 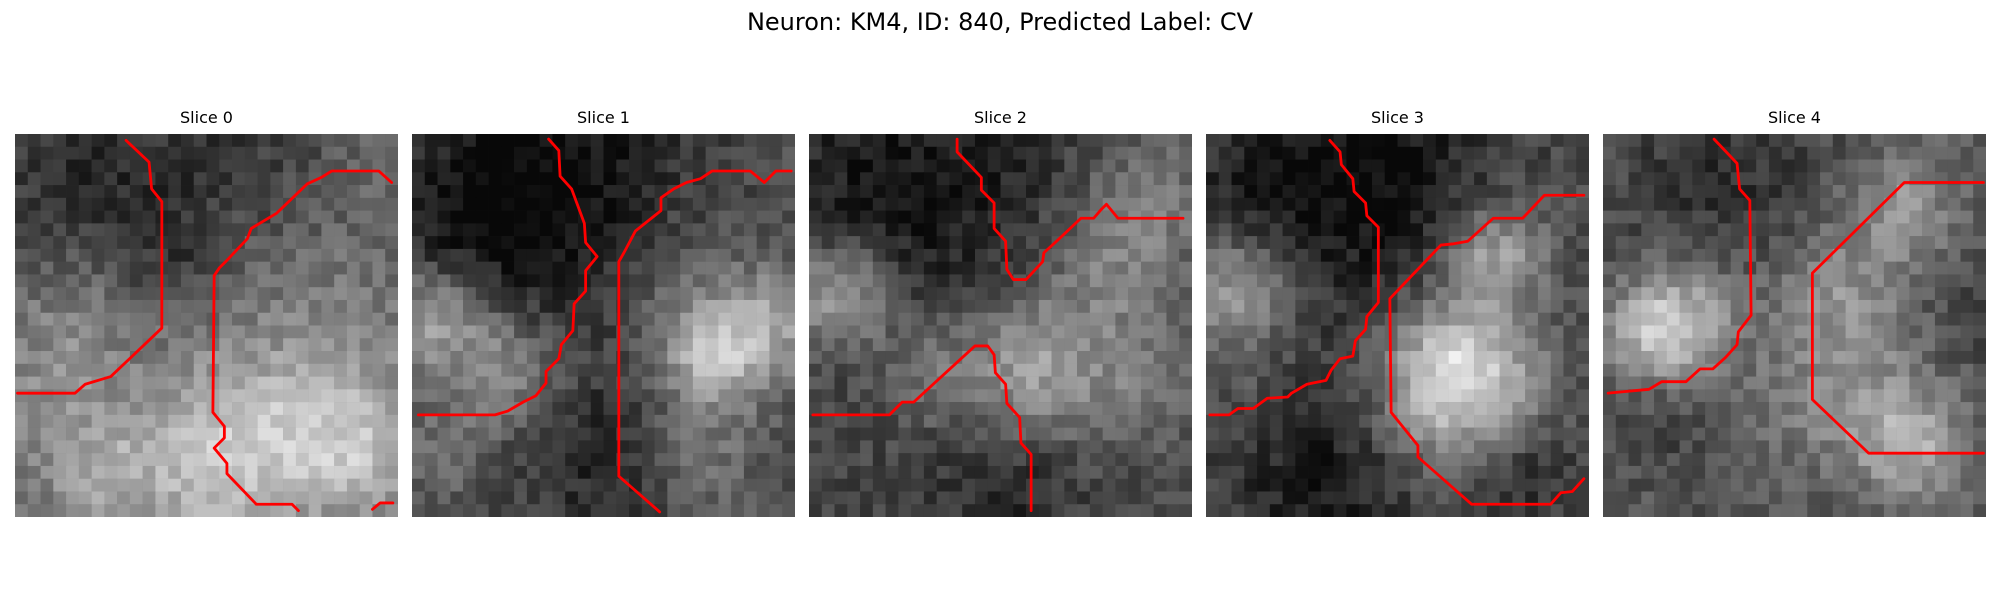 I want to click on slice-title: Slice 4, so click(x=1794, y=117).